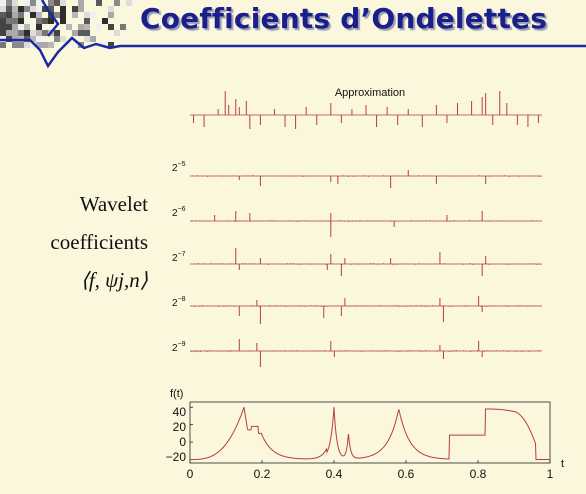  What do you see at coordinates (182, 209) in the screenshot?
I see `scale-exp: −6` at bounding box center [182, 209].